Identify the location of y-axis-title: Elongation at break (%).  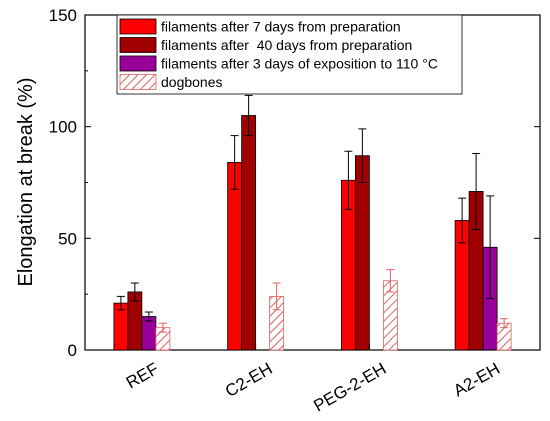
(26, 181).